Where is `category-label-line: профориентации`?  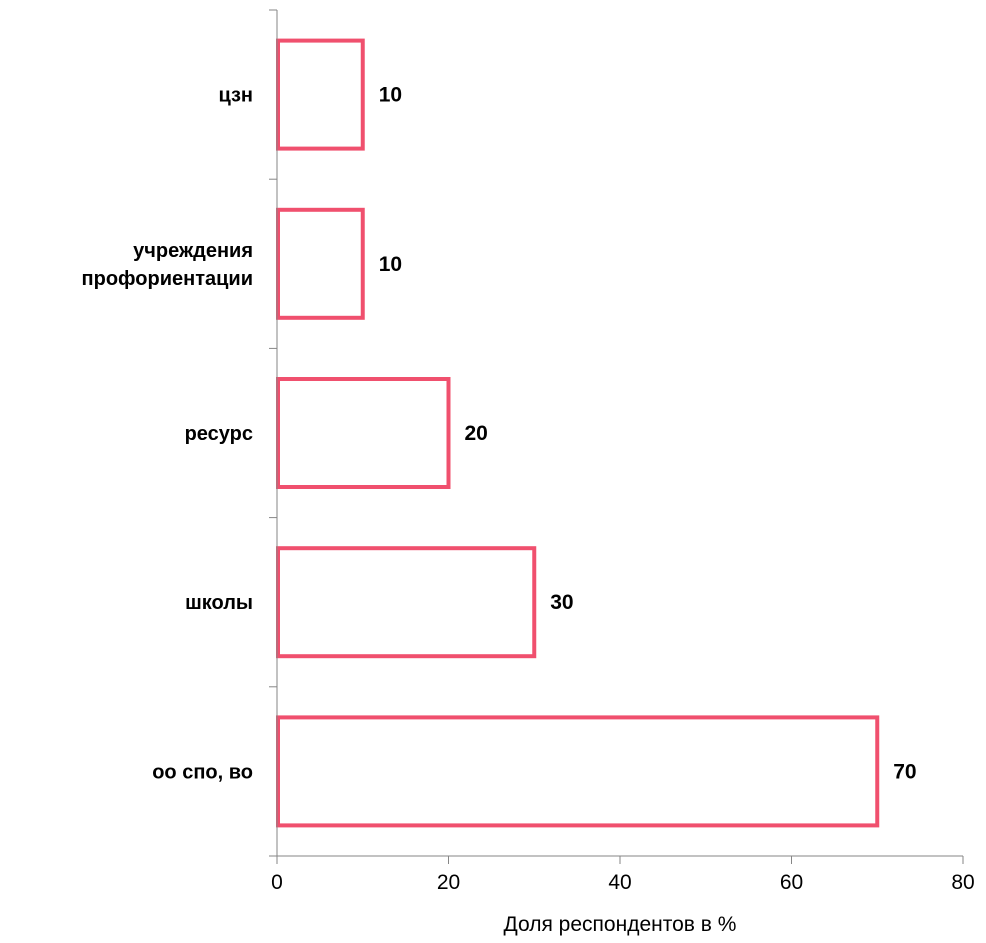
category-label-line: профориентации is located at coordinates (167, 279).